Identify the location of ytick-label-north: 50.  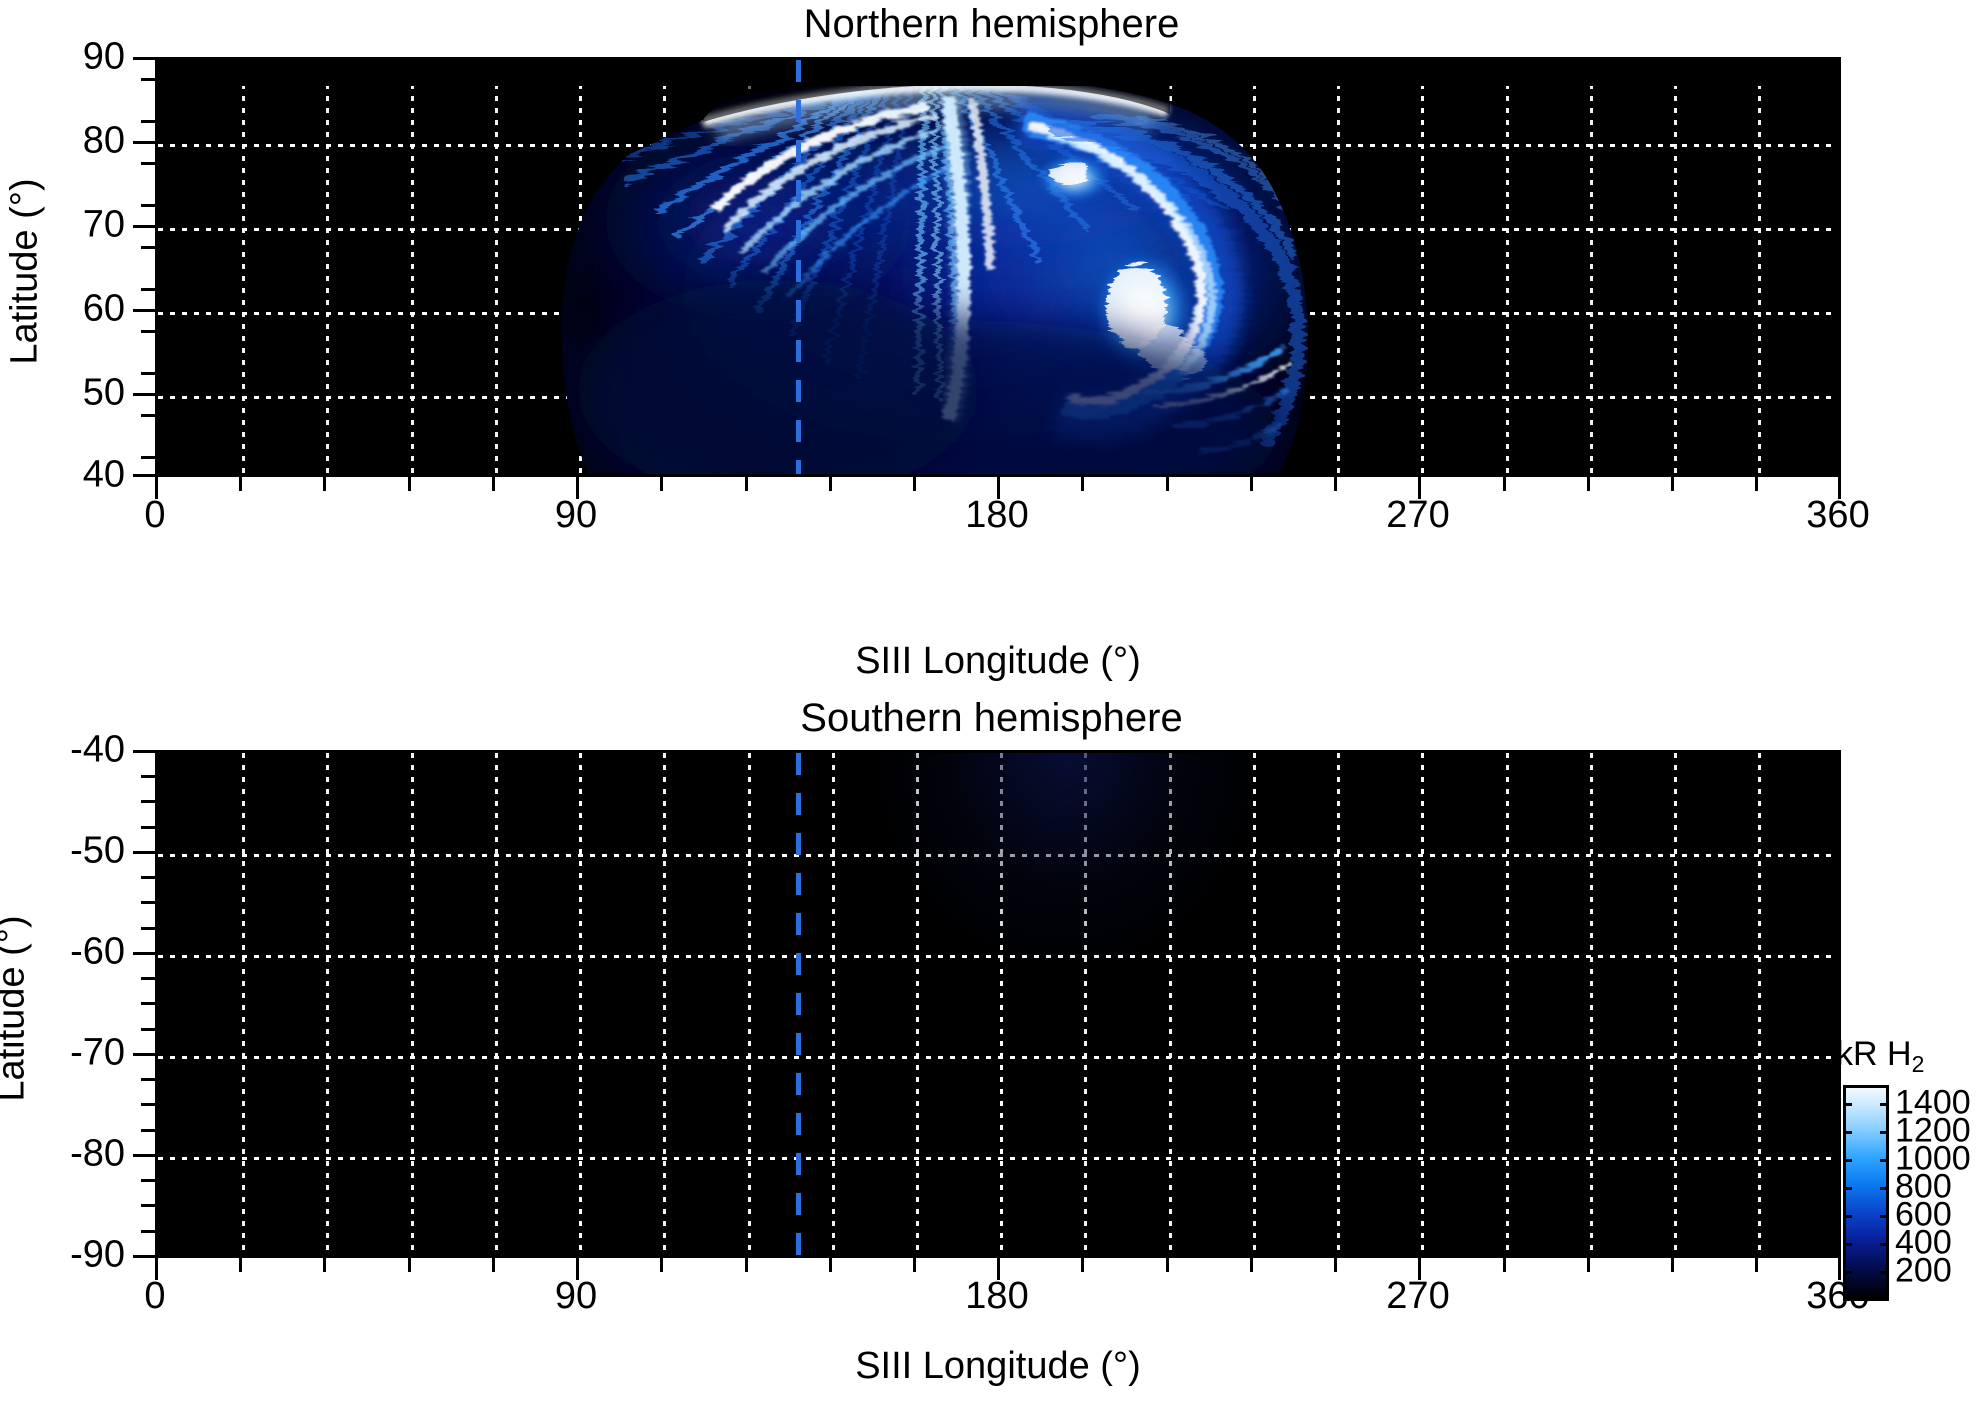
(103, 392).